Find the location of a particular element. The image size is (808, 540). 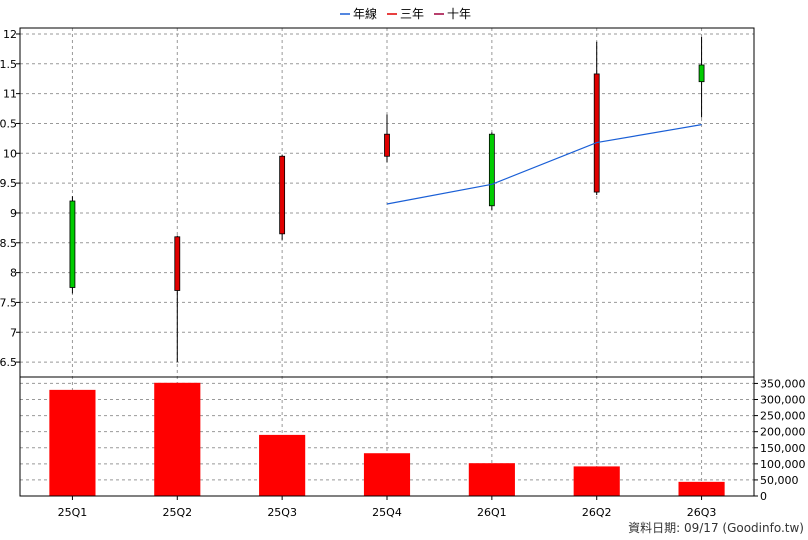

price-tick-label: 10 is located at coordinates (10, 153).